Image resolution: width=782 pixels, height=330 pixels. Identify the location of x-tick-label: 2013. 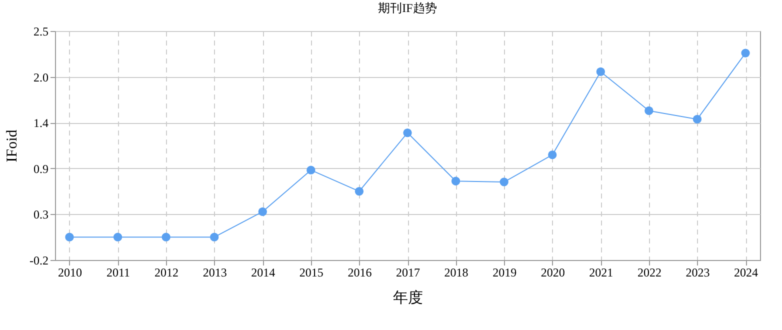
(214, 273).